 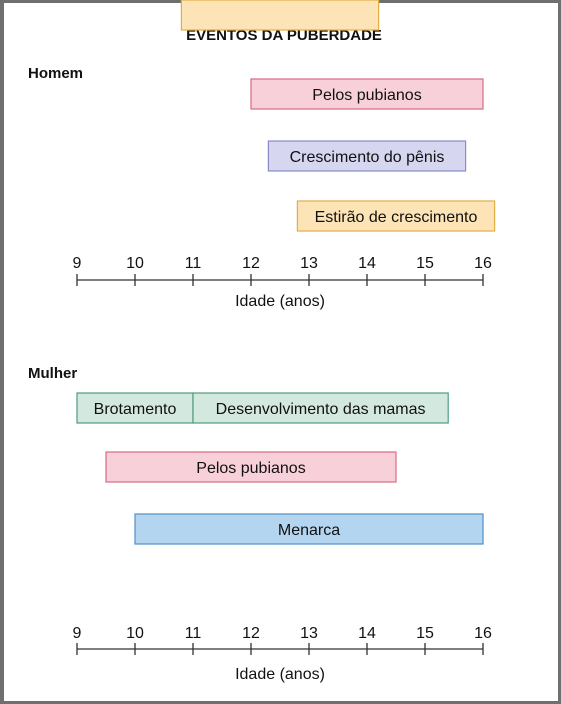 I want to click on event-bar-label: Brotamento, so click(x=135, y=409).